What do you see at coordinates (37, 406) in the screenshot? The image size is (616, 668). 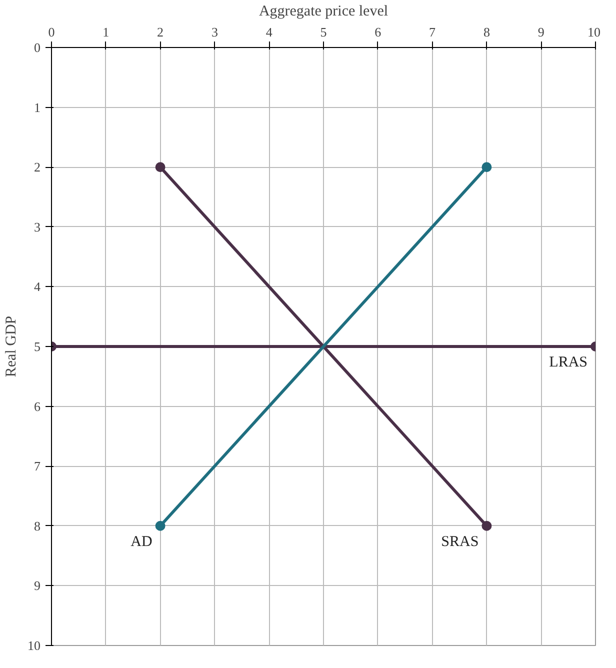 I see `y-tick-label: 6` at bounding box center [37, 406].